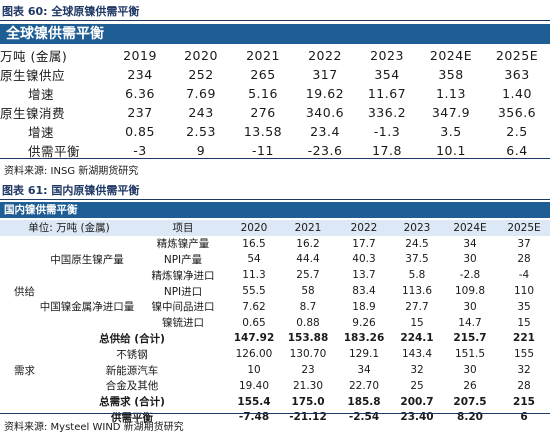  What do you see at coordinates (275, 93) in the screenshot?
I see `table-row: 增速 6.36 7.69 5.16 19.62 11.67 1.13 1.40` at bounding box center [275, 93].